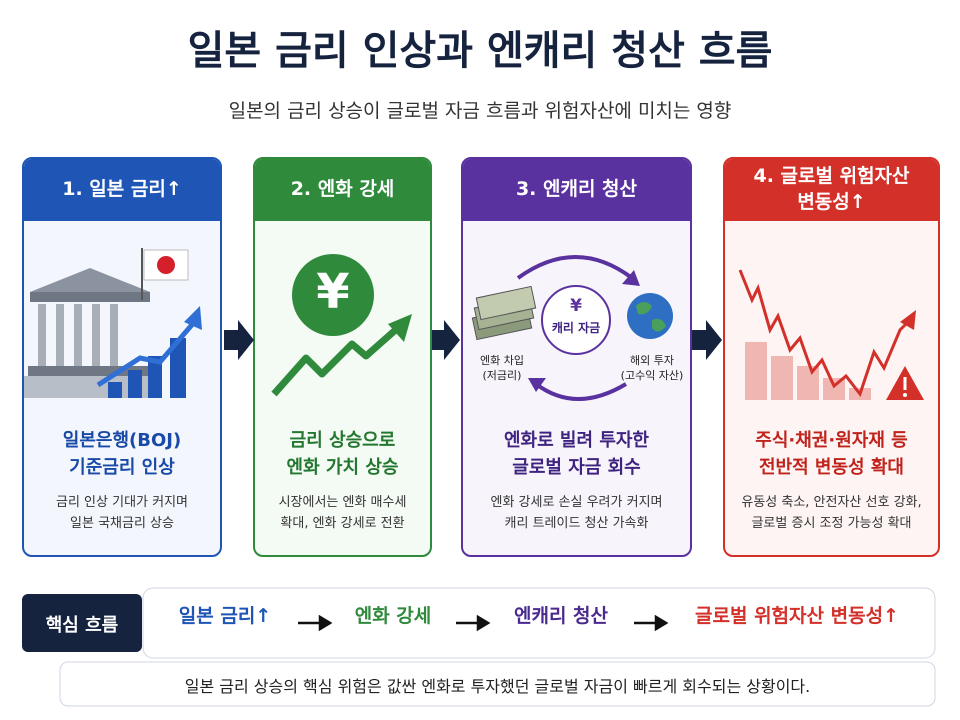 This screenshot has width=960, height=720. What do you see at coordinates (122, 190) in the screenshot?
I see `step-header: 1. 일본 금리↑` at bounding box center [122, 190].